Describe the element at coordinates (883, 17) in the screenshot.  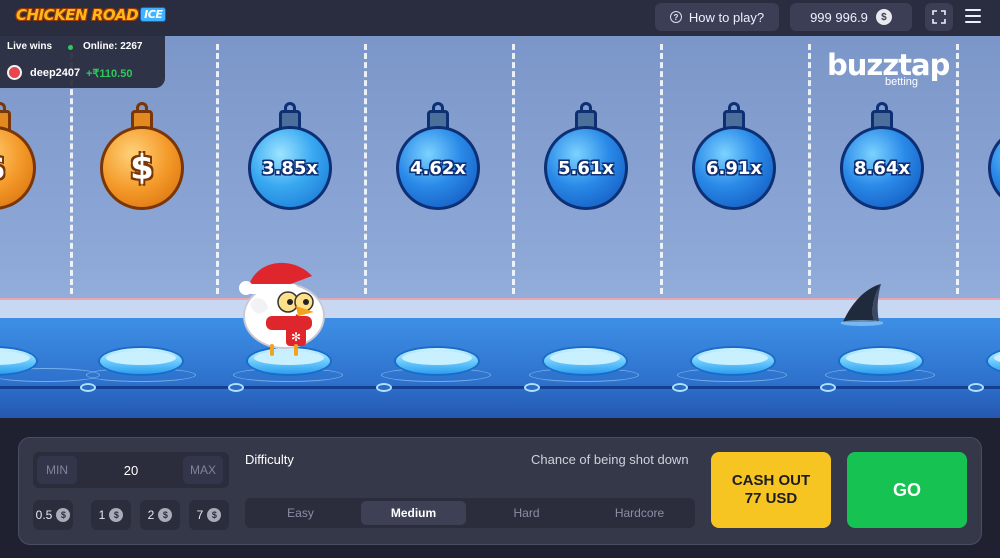
I see `currency-coin-icon: $` at that location.